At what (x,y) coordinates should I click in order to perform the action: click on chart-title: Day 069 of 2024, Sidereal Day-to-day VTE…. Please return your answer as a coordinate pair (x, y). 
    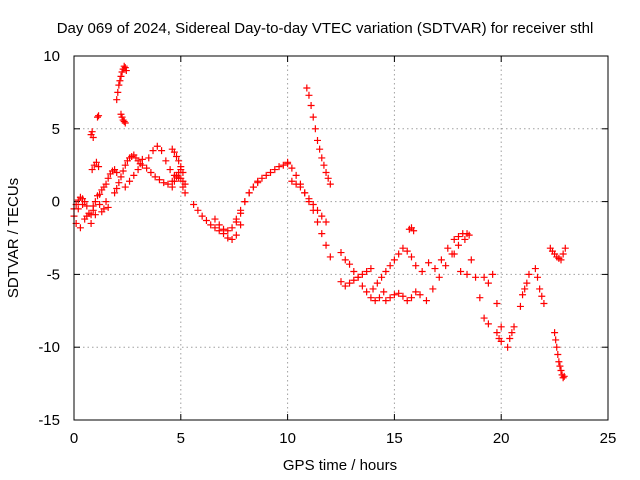
    Looking at the image, I should click on (325, 28).